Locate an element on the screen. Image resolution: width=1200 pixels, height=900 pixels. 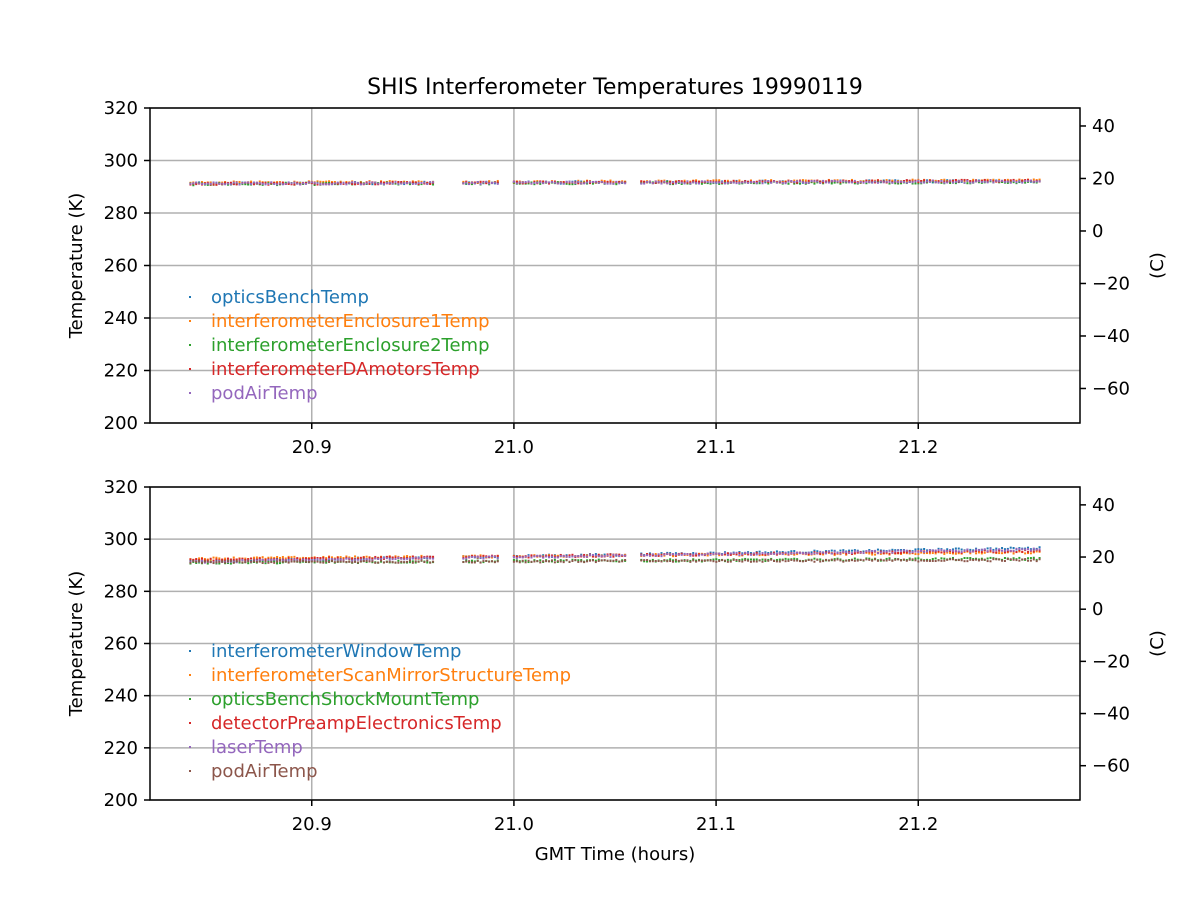
series-laserTemp is located at coordinates (615, 555).